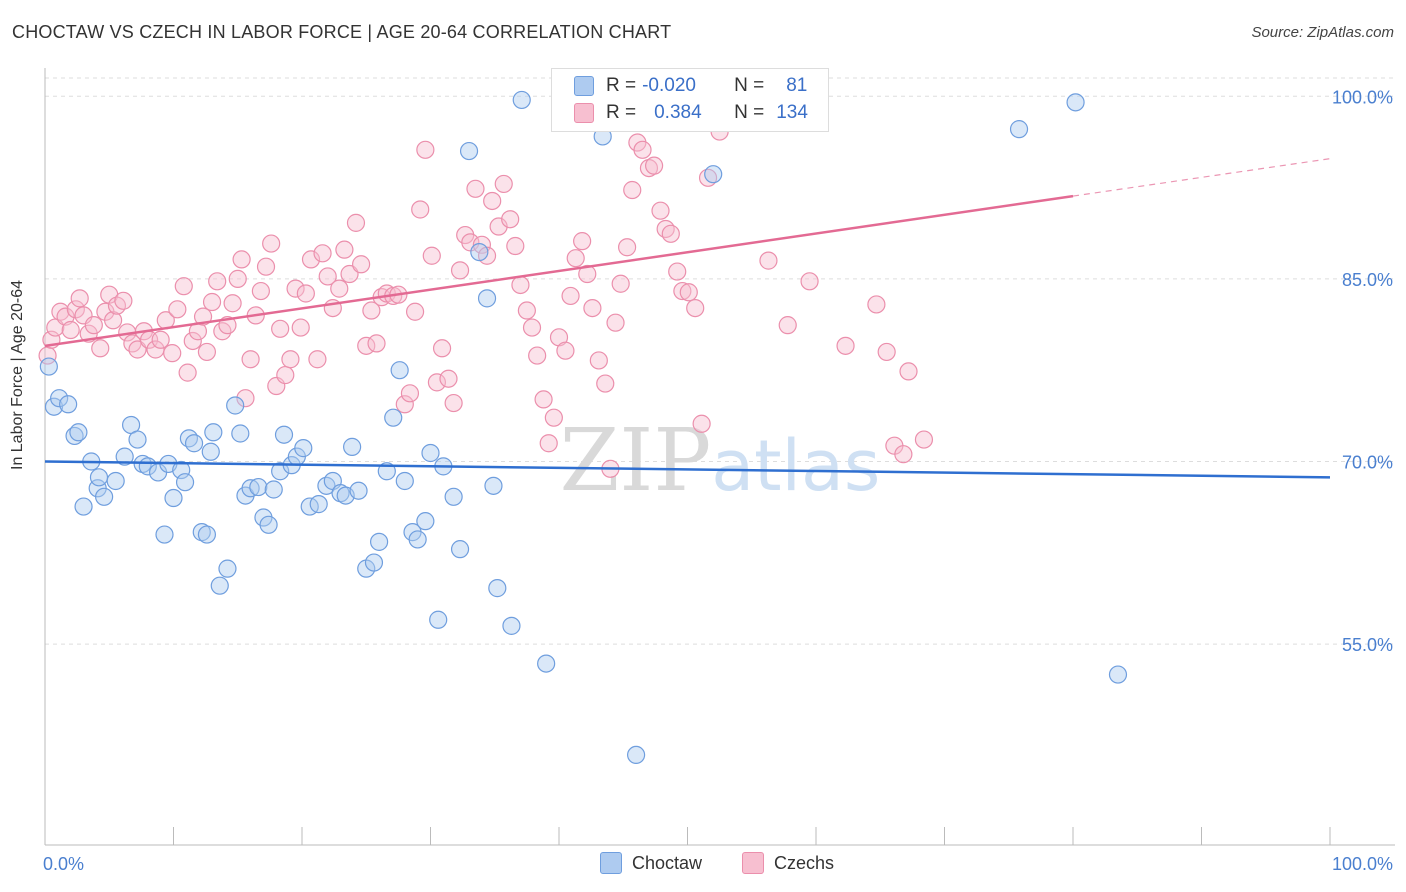 The height and width of the screenshot is (892, 1406). I want to click on czech-legend-swatch, so click(753, 863).